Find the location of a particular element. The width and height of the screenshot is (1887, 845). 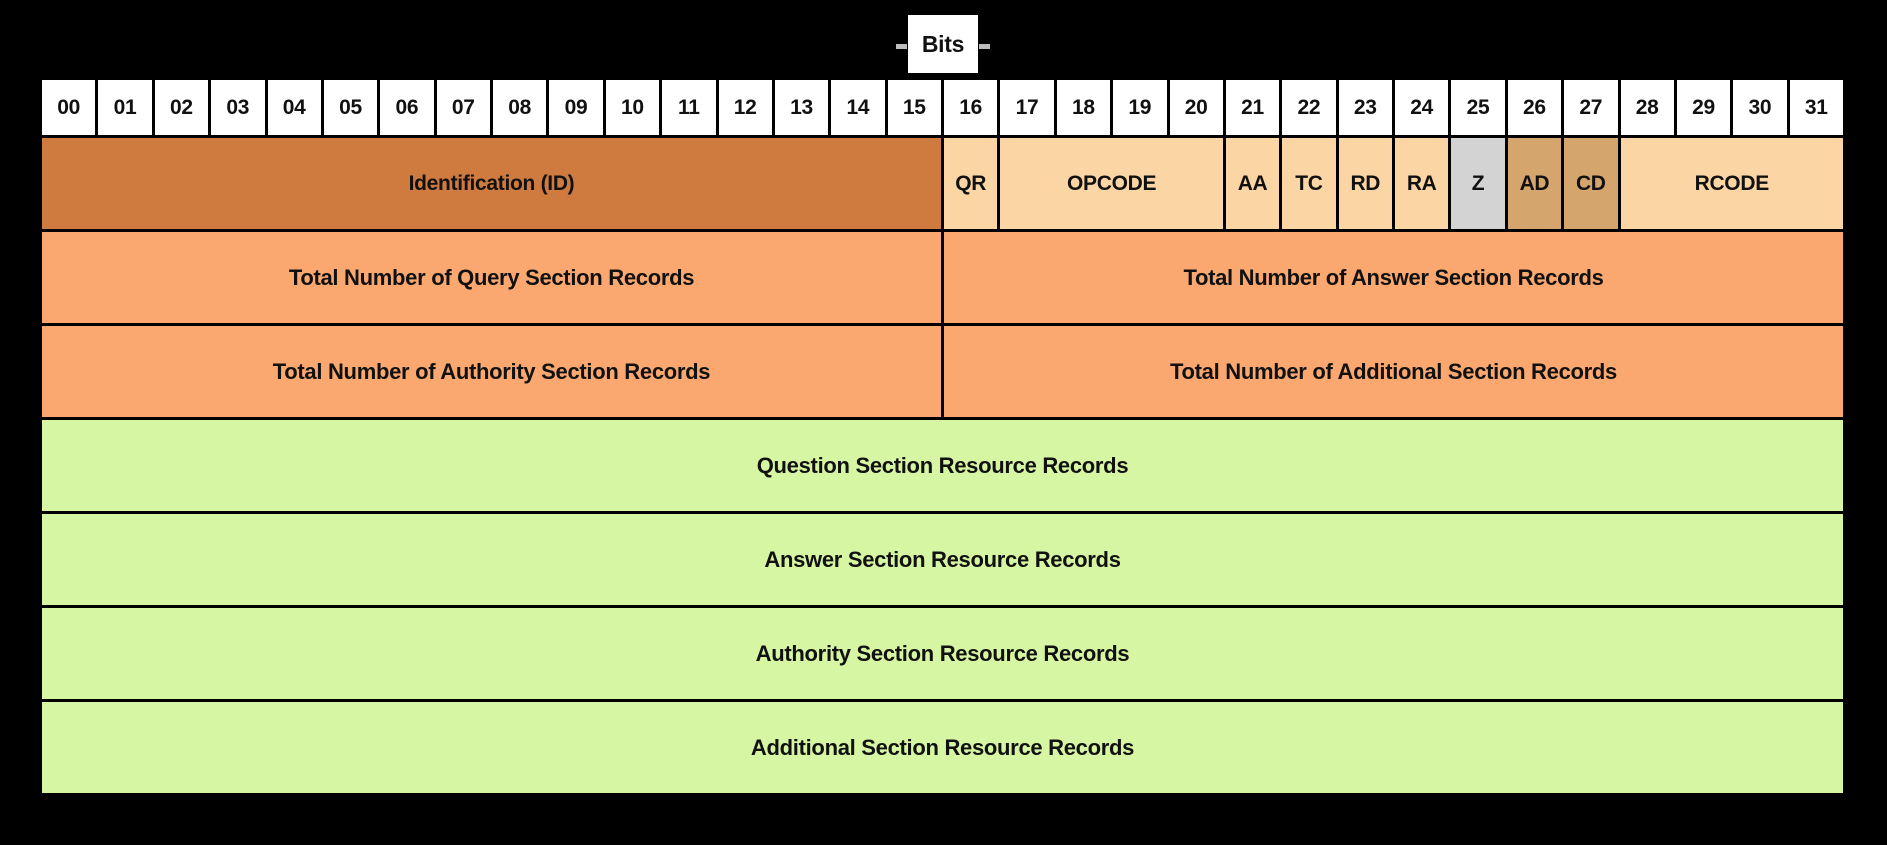

bit-number-cell-03: 03 is located at coordinates (238, 107).